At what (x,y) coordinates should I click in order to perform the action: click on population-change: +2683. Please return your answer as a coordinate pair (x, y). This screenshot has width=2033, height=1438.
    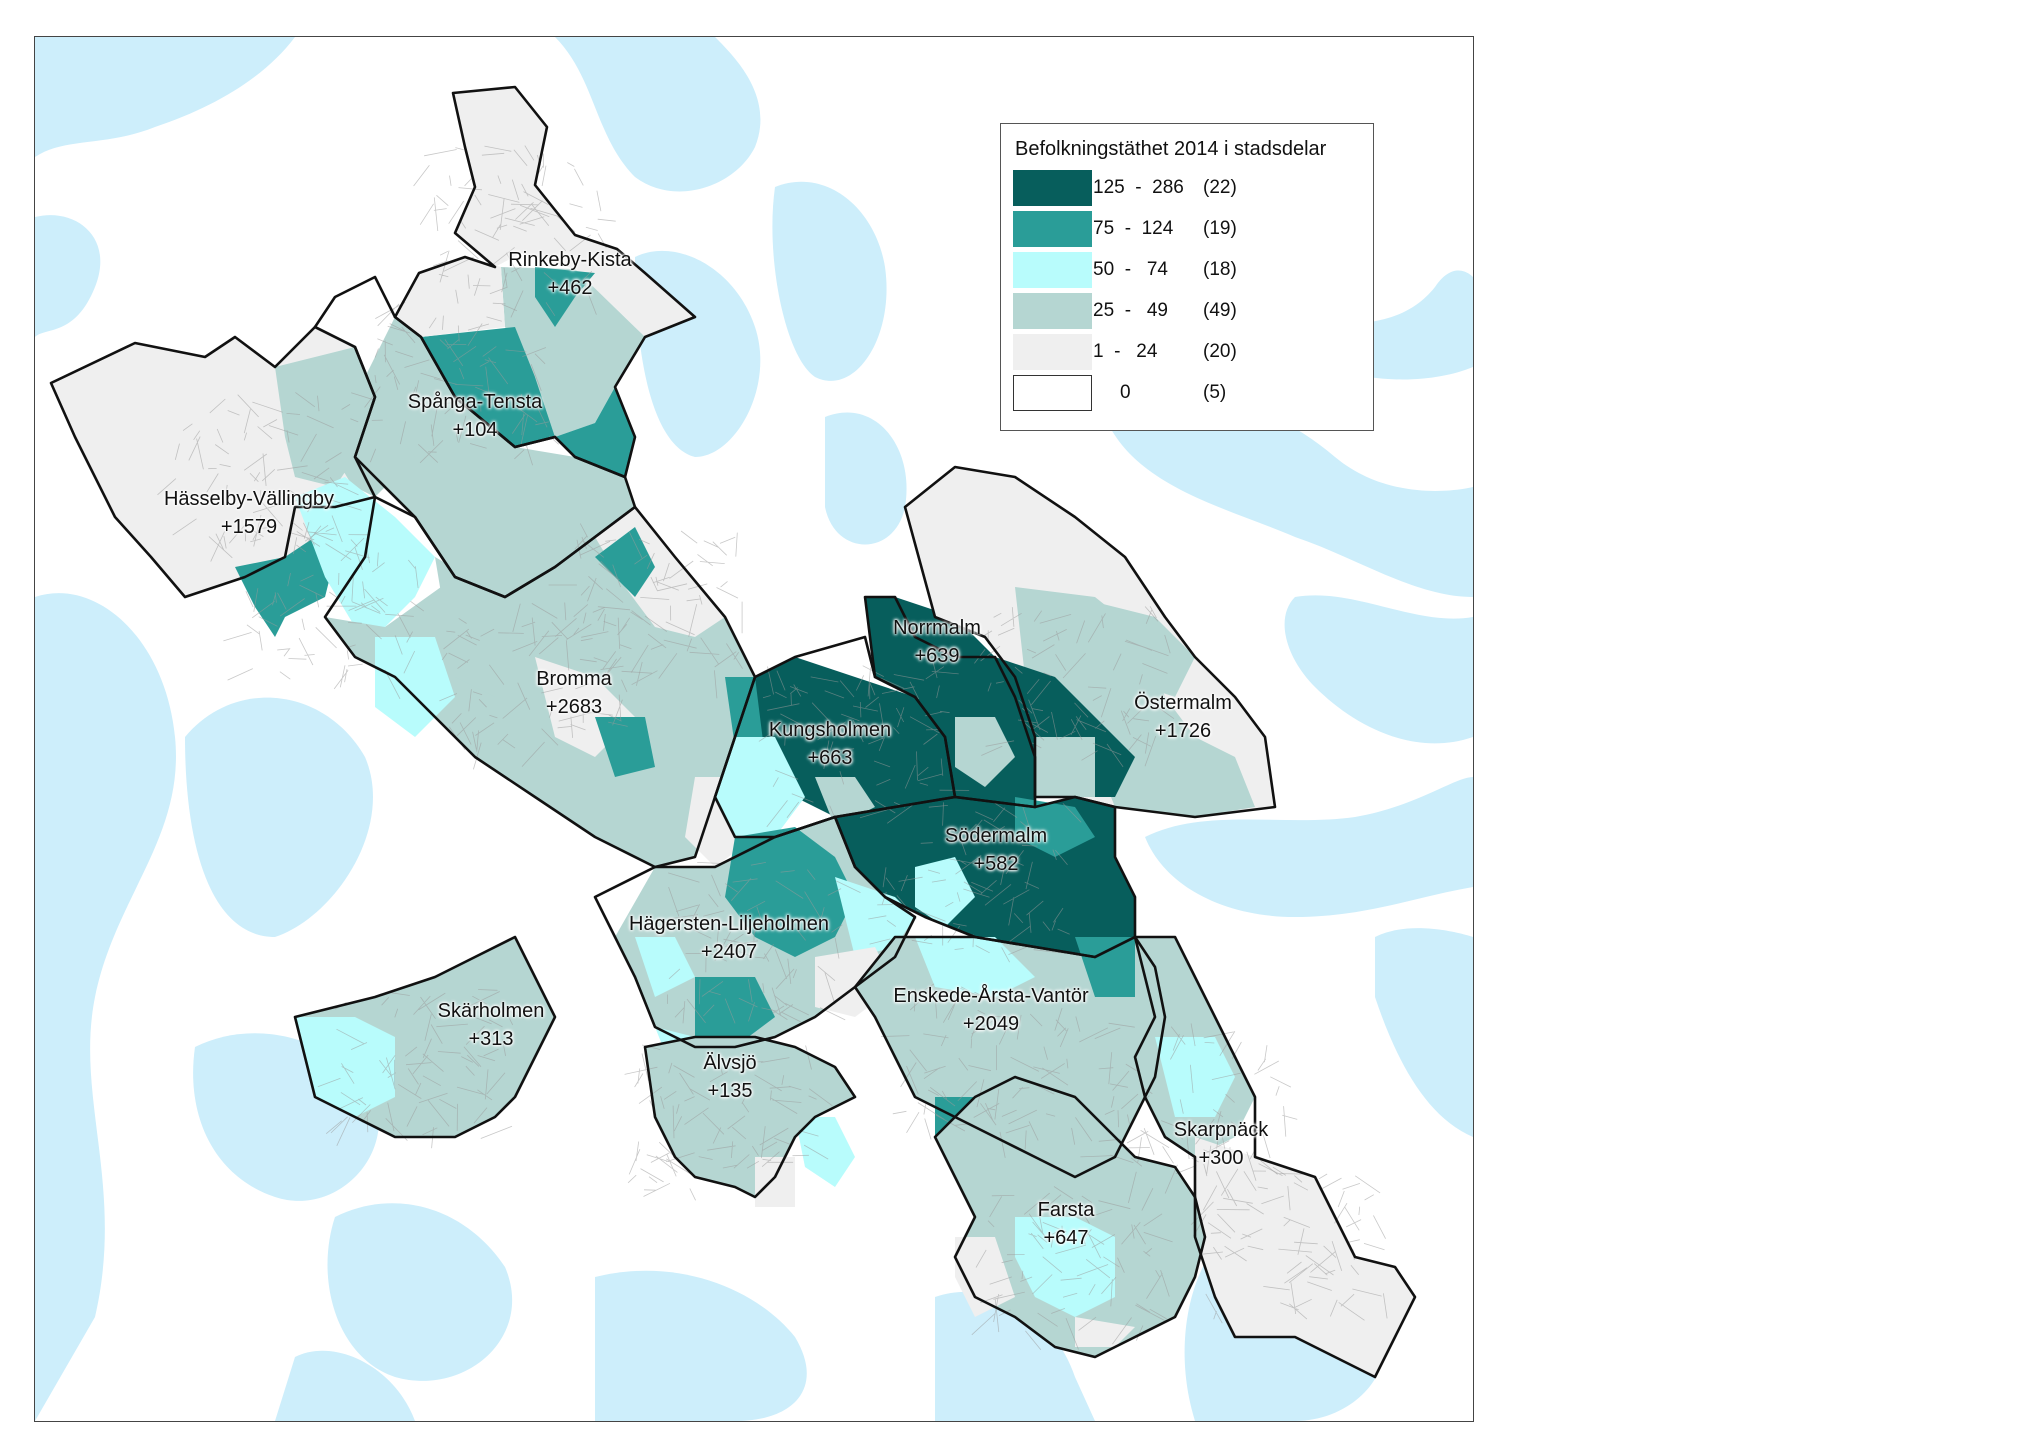
    Looking at the image, I should click on (574, 707).